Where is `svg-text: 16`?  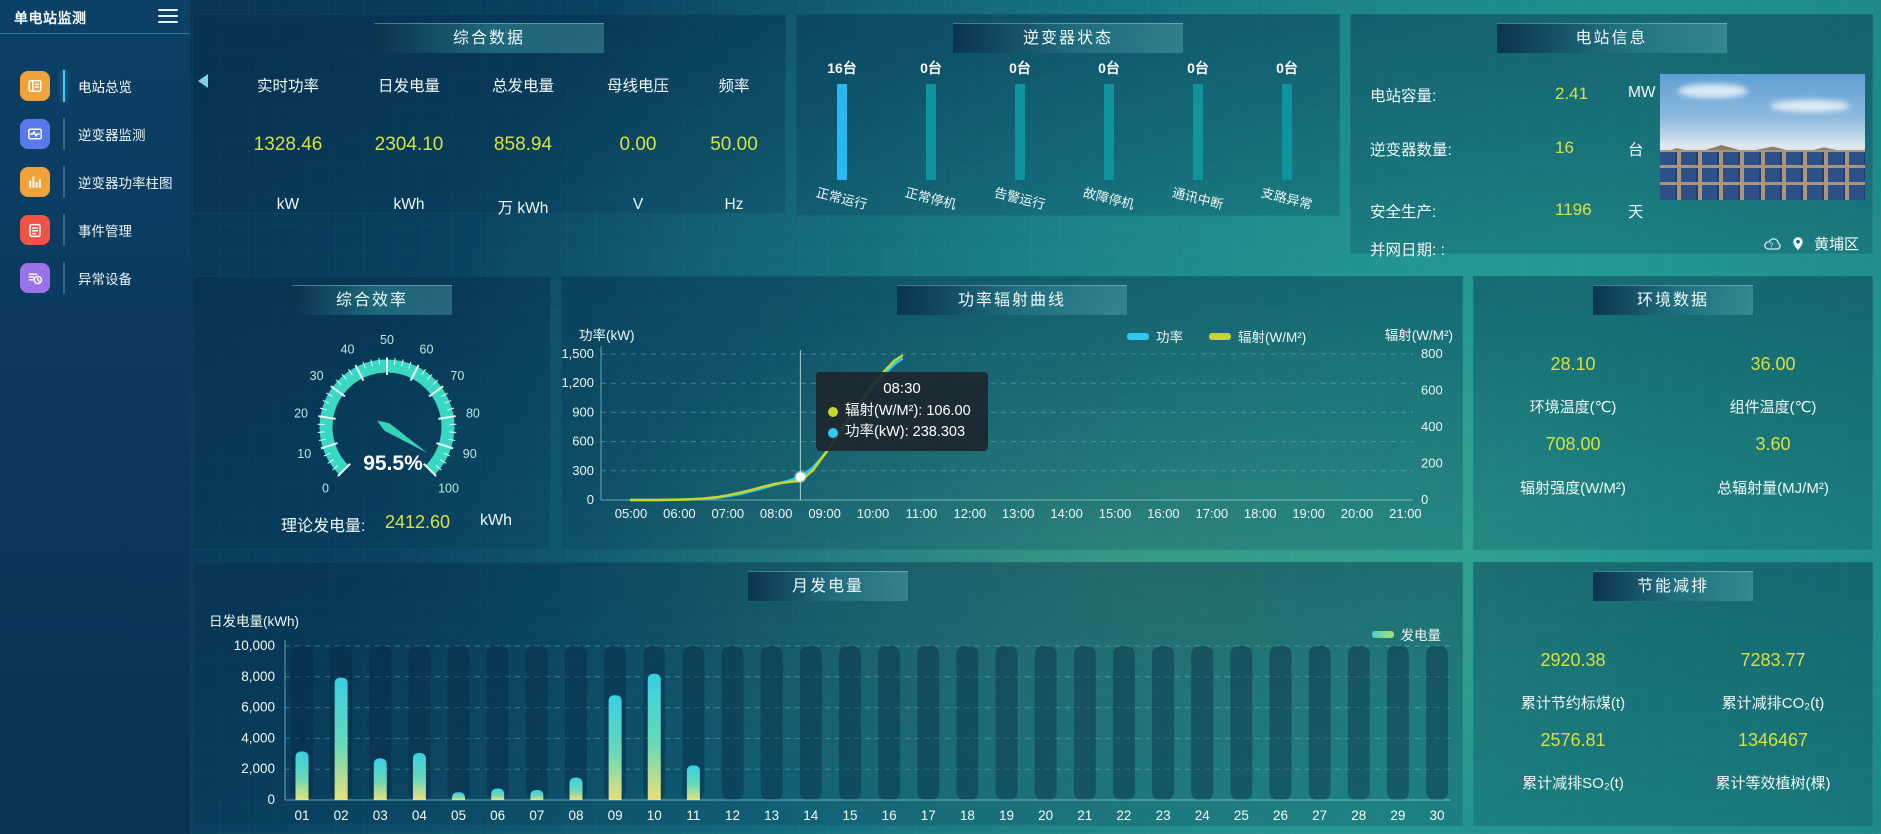
svg-text: 16 is located at coordinates (889, 815).